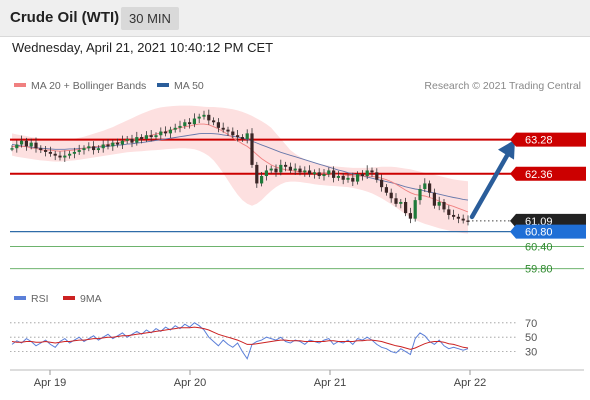 The image size is (590, 400). I want to click on legend-rsi: RSI, so click(31, 299).